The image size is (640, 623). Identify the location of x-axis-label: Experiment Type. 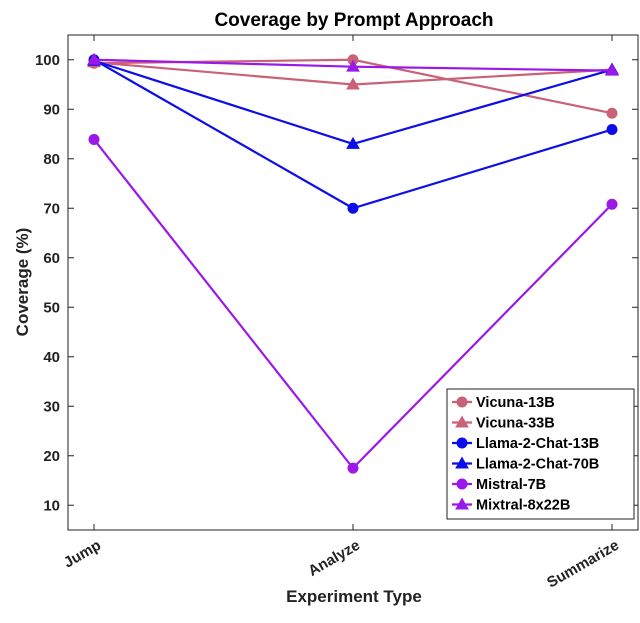
(354, 596).